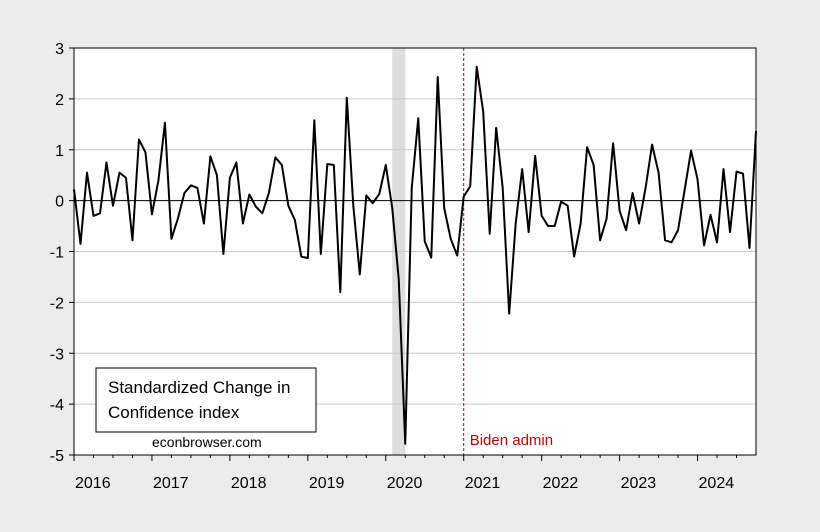 The width and height of the screenshot is (820, 532). Describe the element at coordinates (59, 100) in the screenshot. I see `y-tick-label: 2` at that location.